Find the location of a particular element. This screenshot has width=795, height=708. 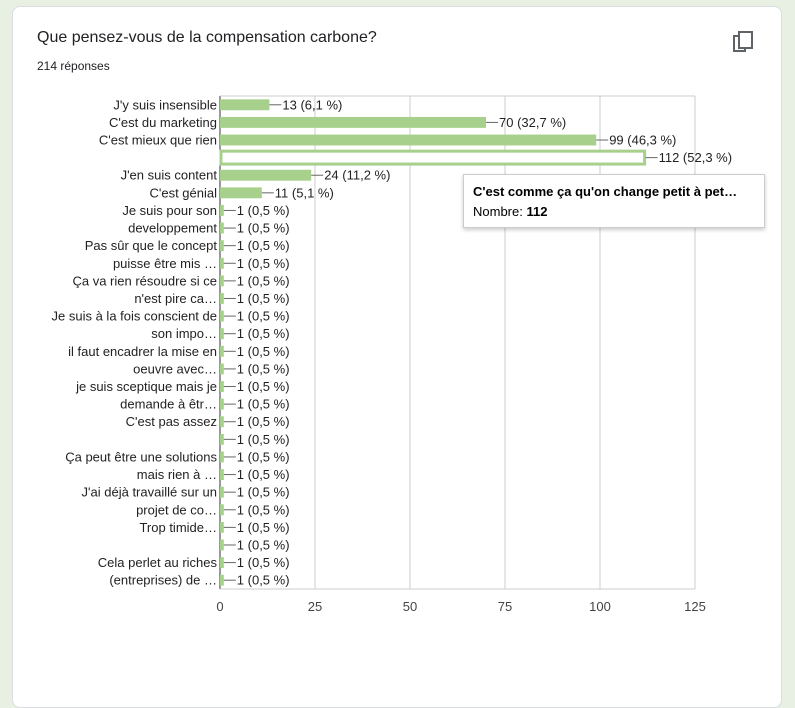

bar-highlighted is located at coordinates (433, 157).